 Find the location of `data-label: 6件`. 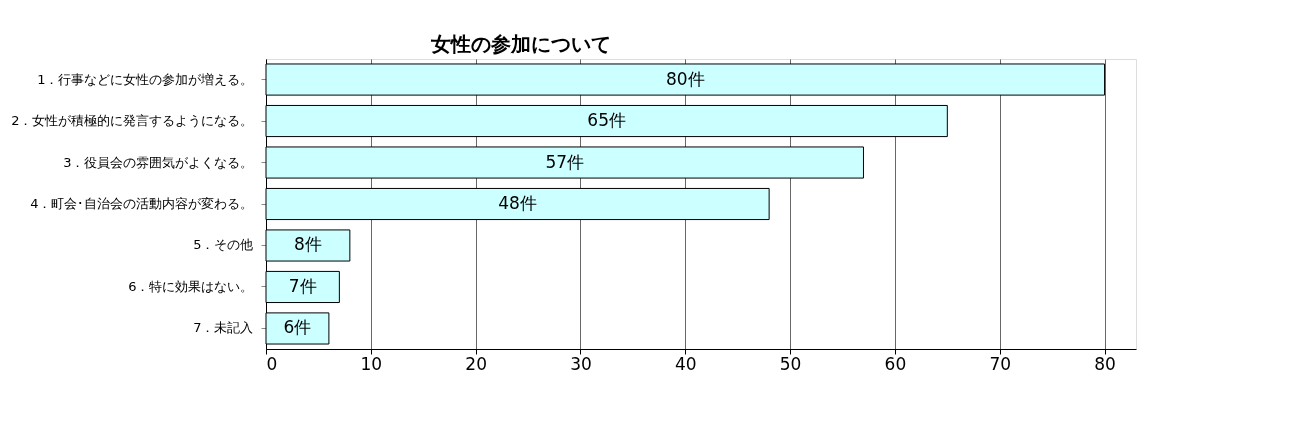

data-label: 6件 is located at coordinates (297, 327).